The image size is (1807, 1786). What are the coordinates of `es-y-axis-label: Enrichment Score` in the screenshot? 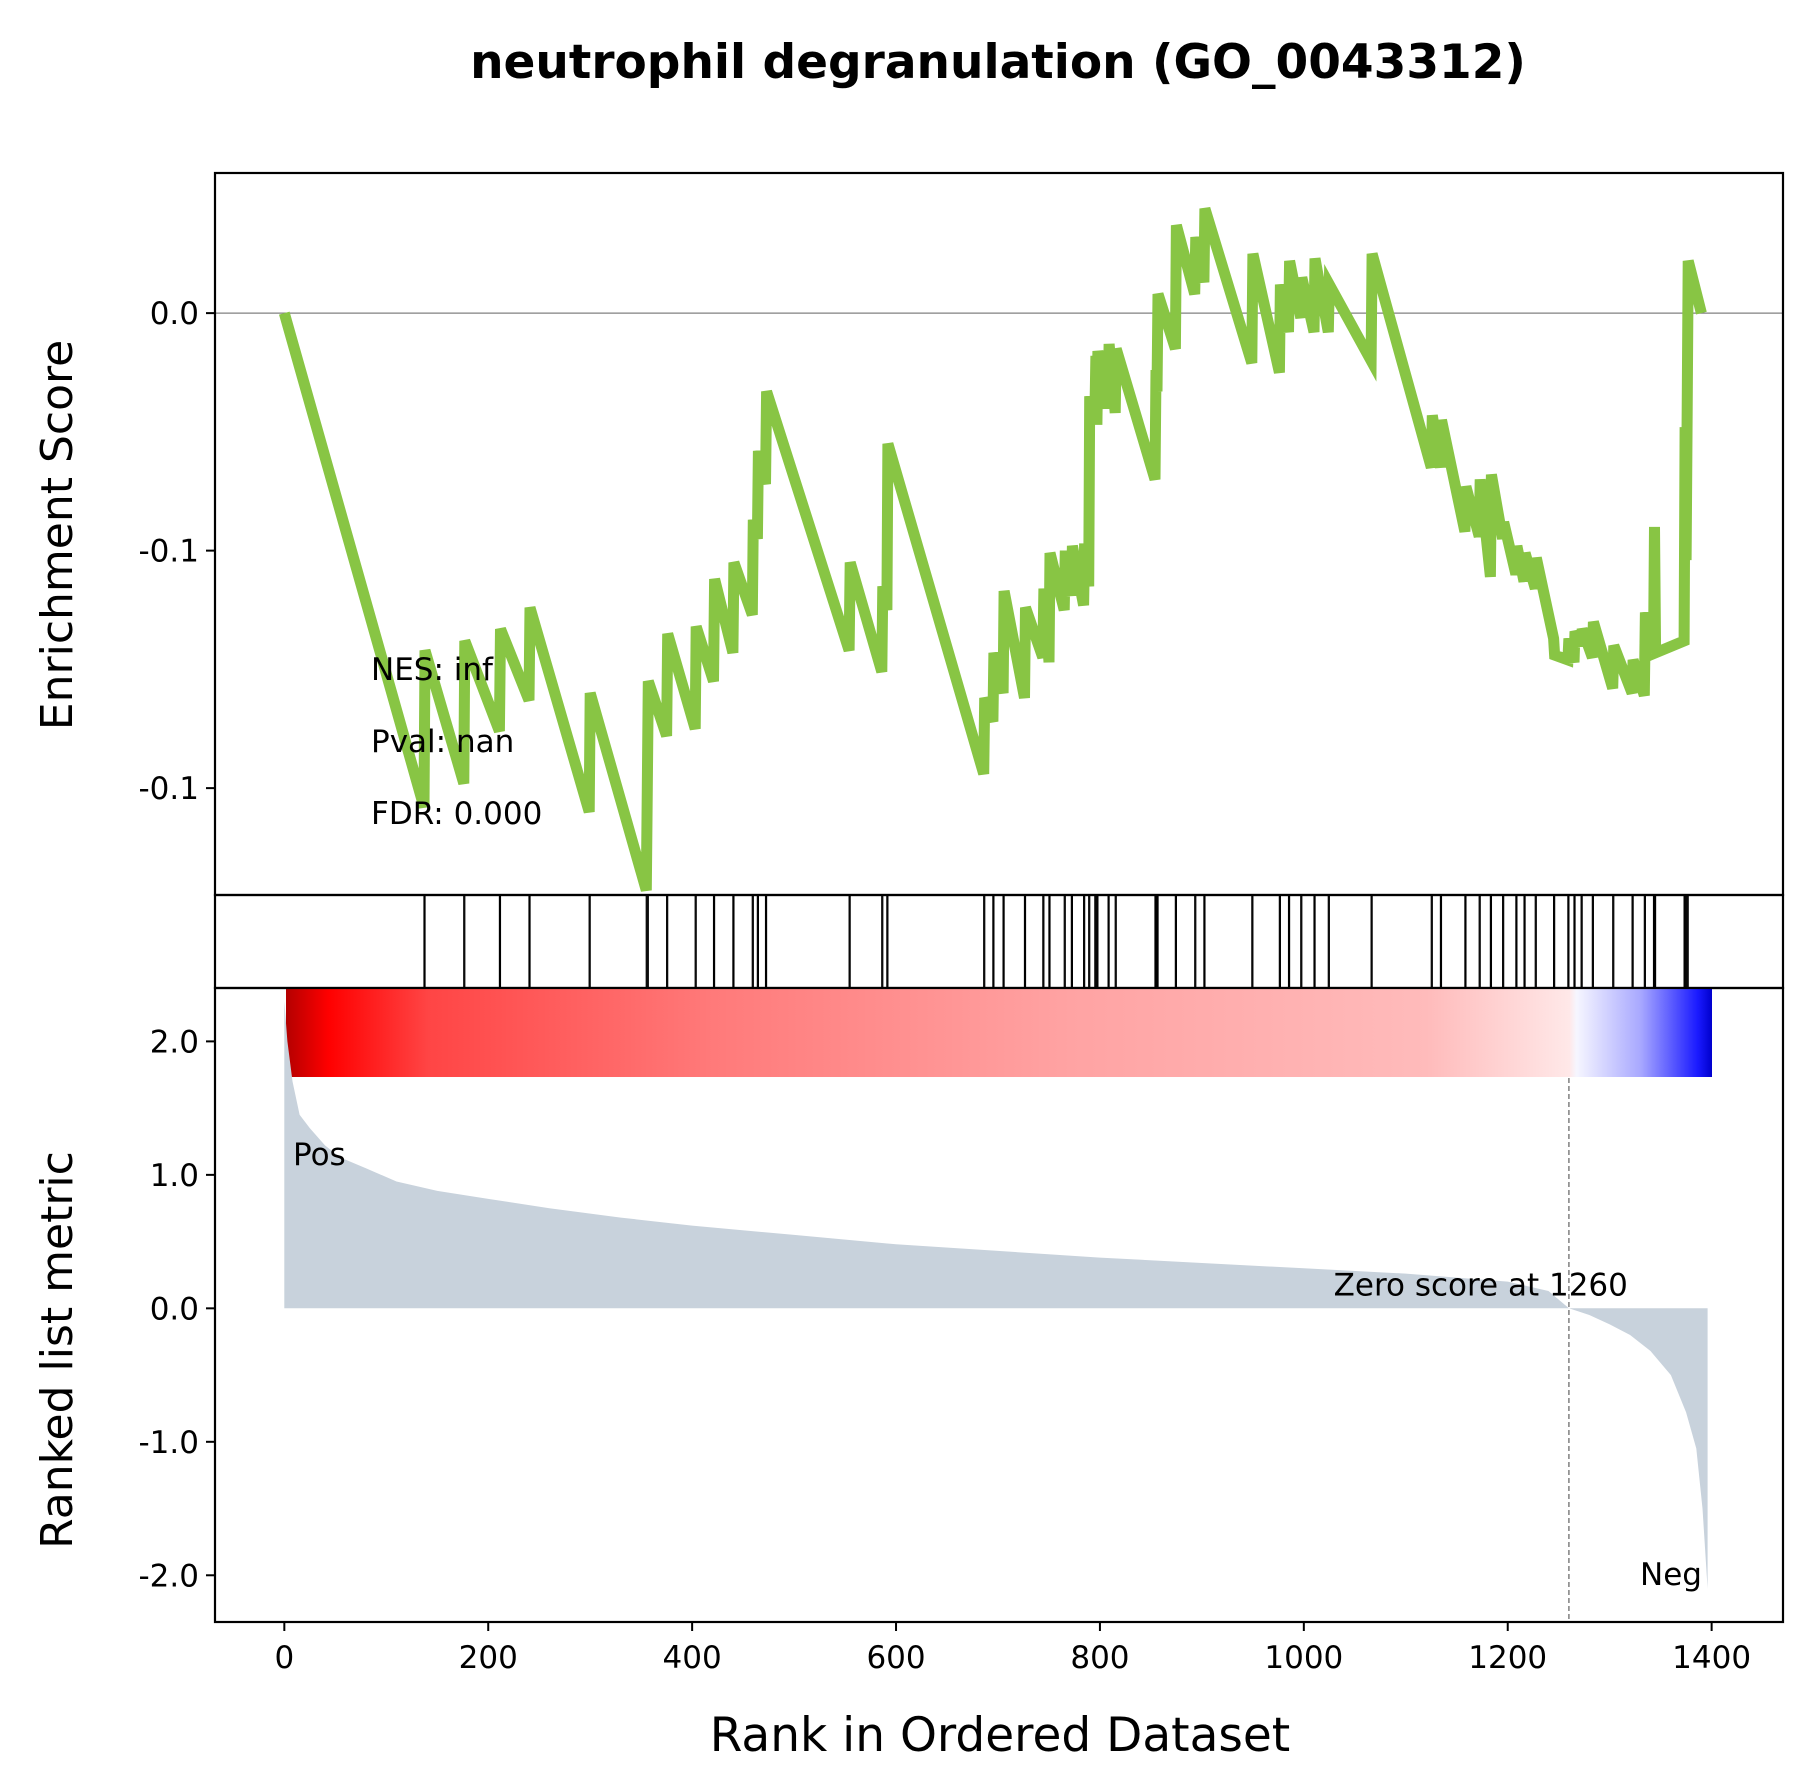 It's located at (57, 535).